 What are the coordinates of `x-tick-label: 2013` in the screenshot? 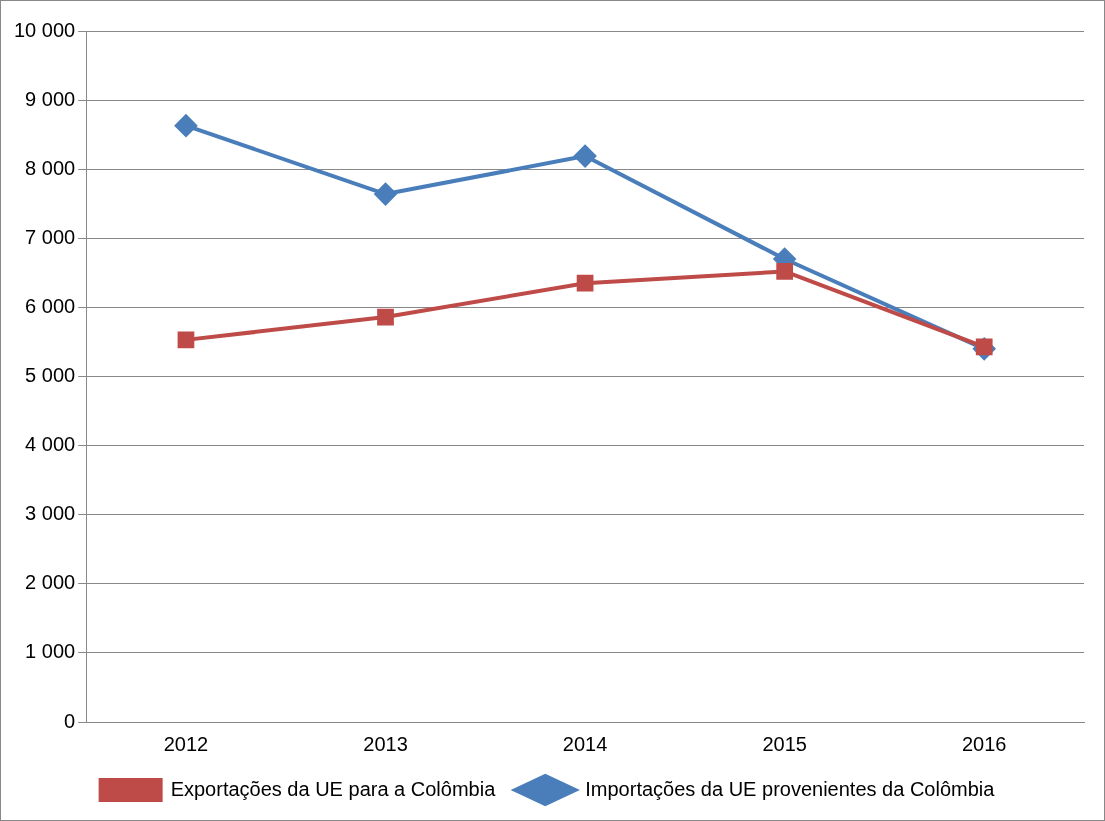 It's located at (385, 743).